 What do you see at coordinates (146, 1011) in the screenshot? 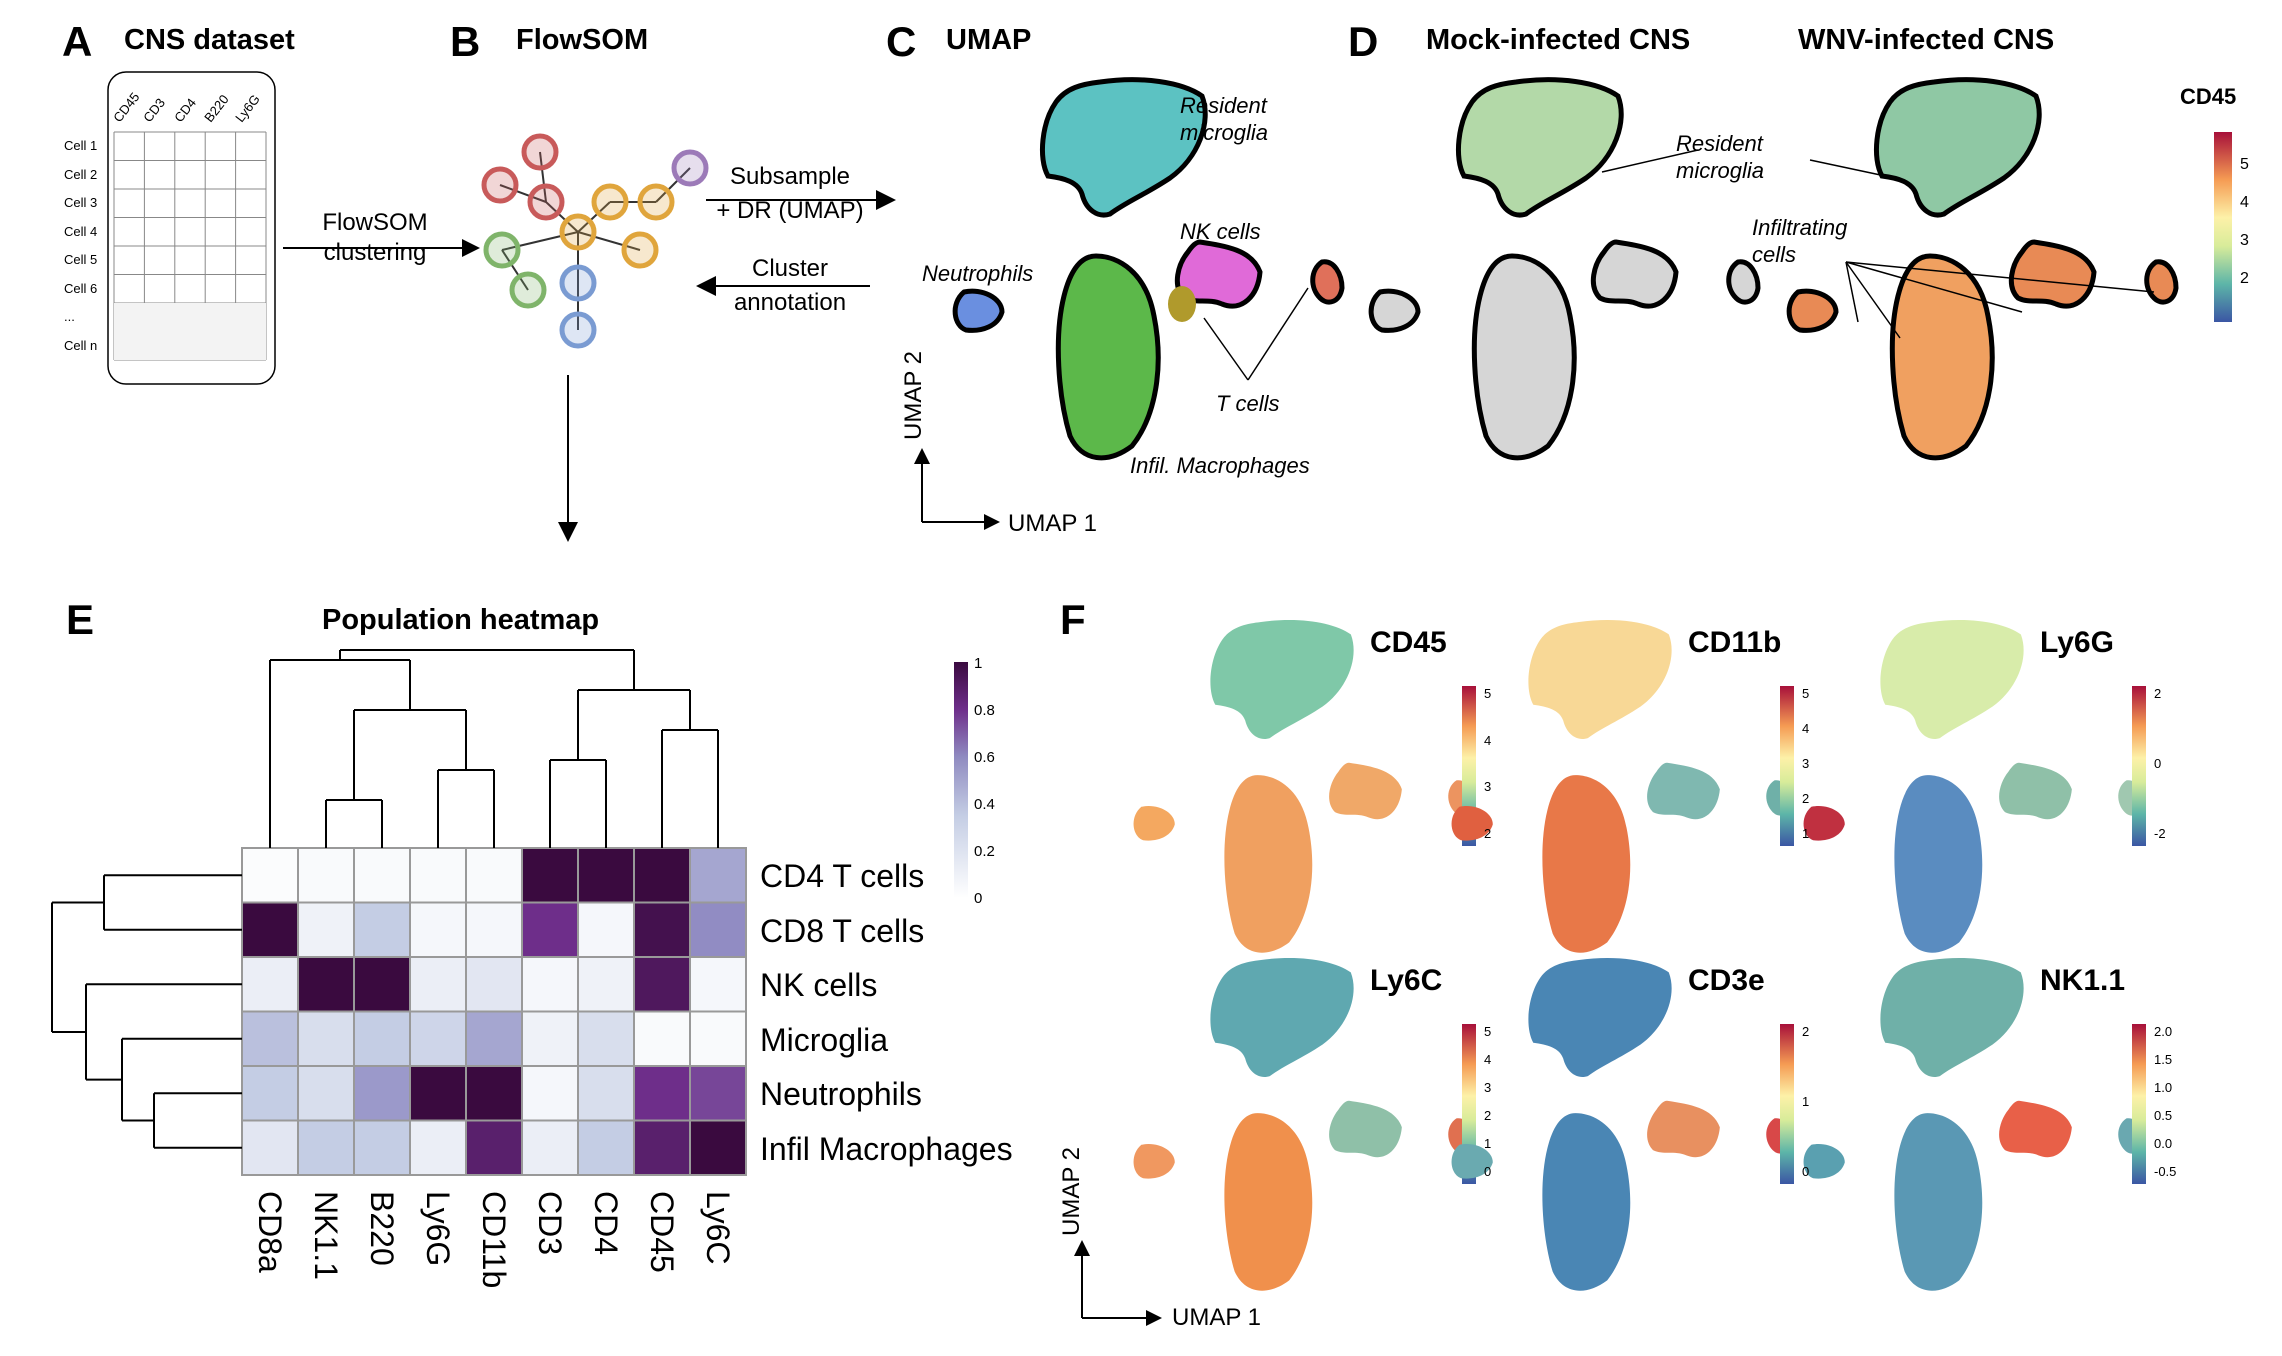
I see `row-dendrogram` at bounding box center [146, 1011].